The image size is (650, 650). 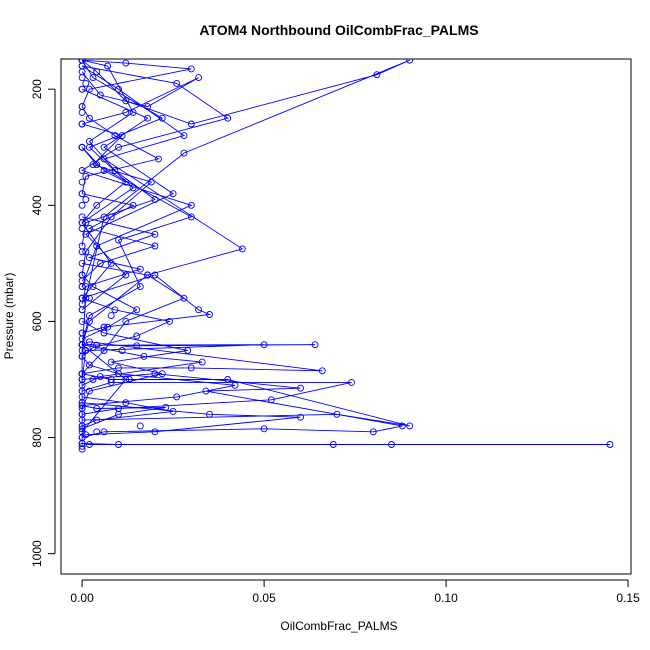 I want to click on x-axis-label: OilCombFrac_PALMS, so click(x=338, y=626).